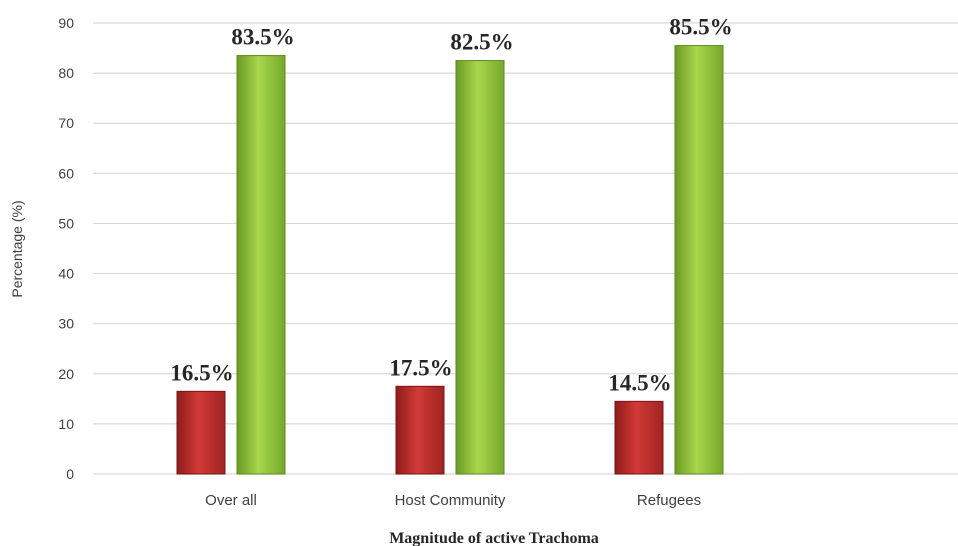 This screenshot has width=958, height=546. I want to click on y-axis-label: Percentage (%), so click(17, 248).